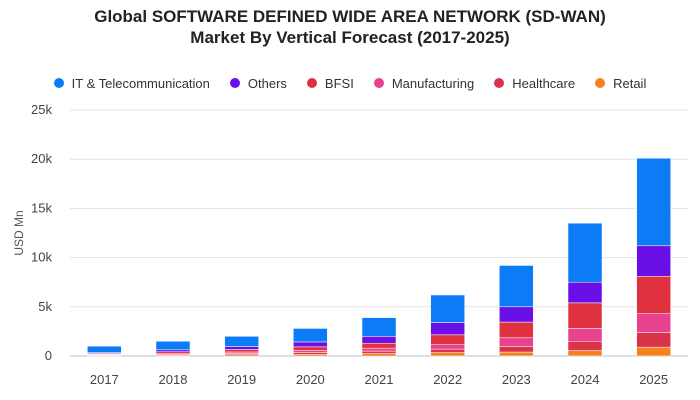 The height and width of the screenshot is (400, 700). Describe the element at coordinates (585, 292) in the screenshot. I see `bar-others-2024` at that location.